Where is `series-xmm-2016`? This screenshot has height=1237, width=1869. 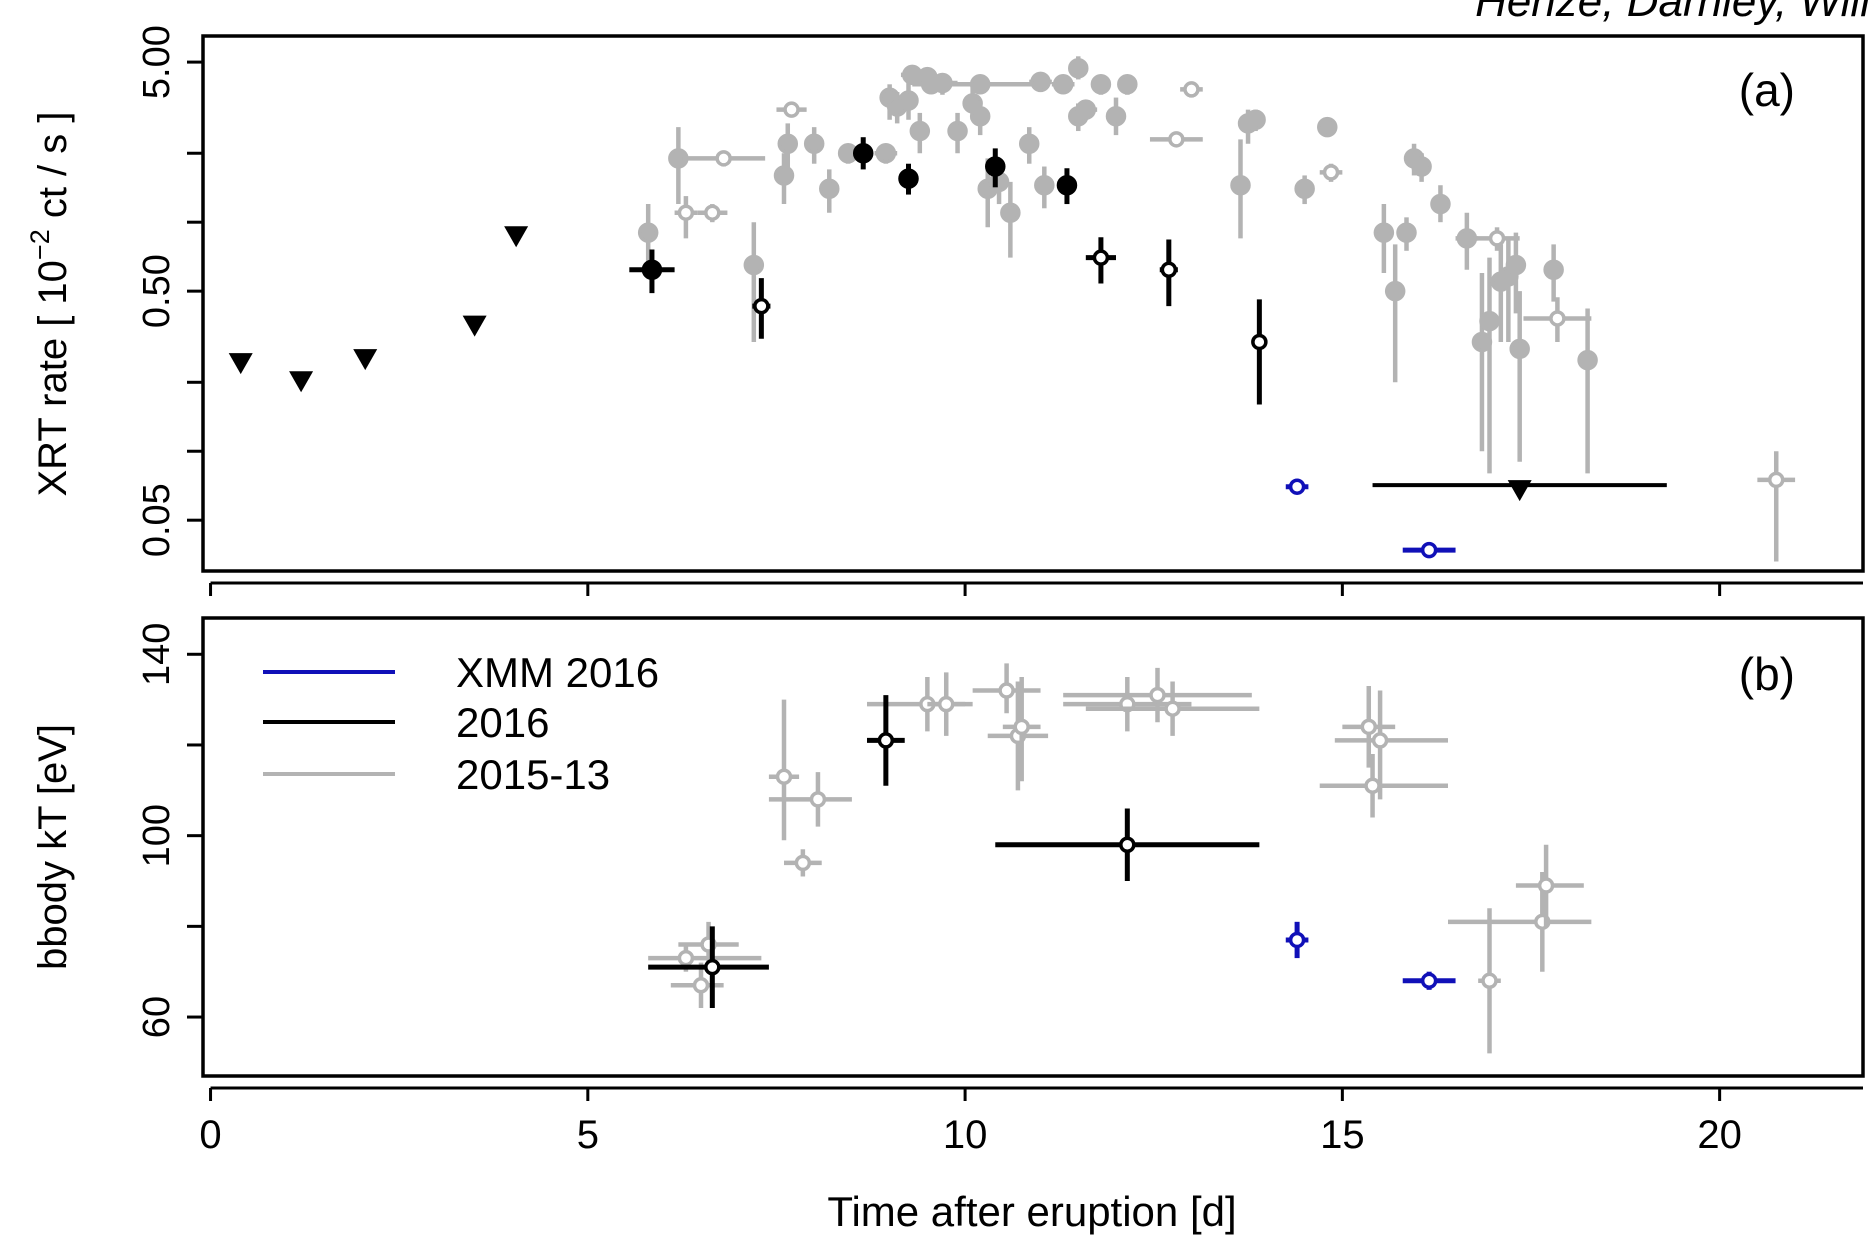
series-xmm-2016 is located at coordinates (1370, 518).